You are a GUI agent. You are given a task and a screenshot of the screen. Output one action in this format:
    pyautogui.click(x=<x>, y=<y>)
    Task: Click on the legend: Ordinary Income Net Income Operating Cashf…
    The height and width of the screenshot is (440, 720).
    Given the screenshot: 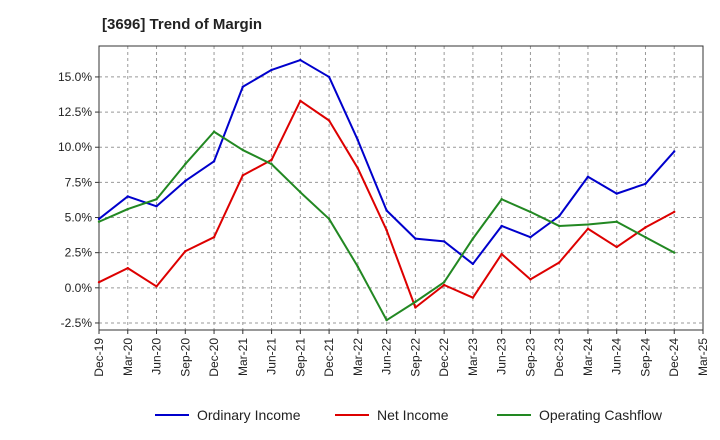 What is the action you would take?
    pyautogui.click(x=360, y=416)
    